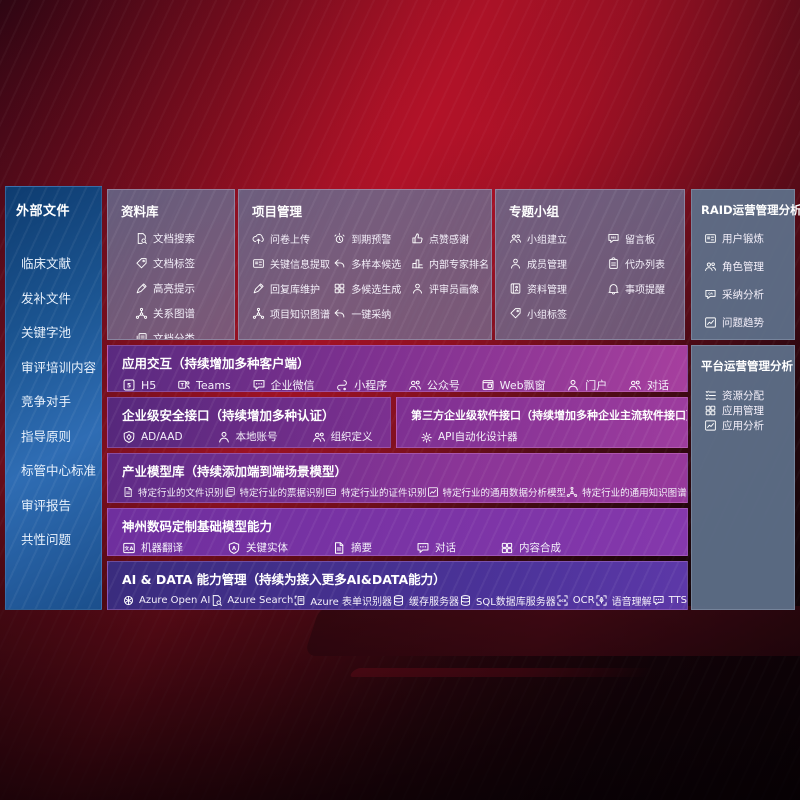  Describe the element at coordinates (596, 385) in the screenshot. I see `feature-label: 门户` at that location.